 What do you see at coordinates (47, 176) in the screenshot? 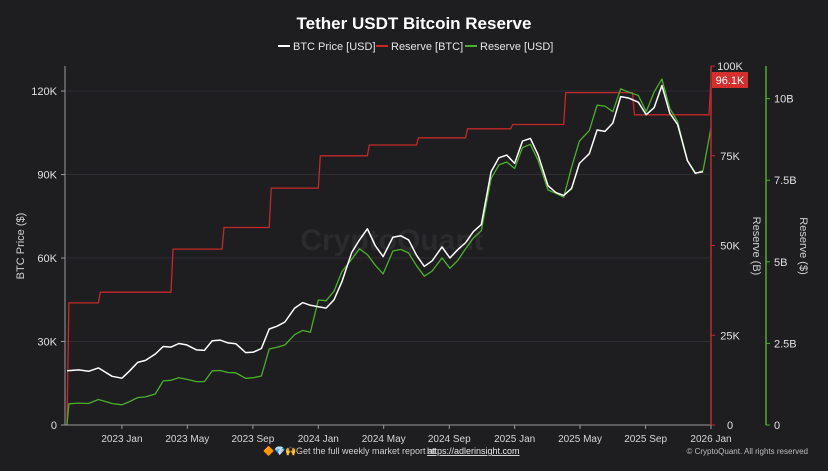
I see `y-tick-label-price: 90K` at bounding box center [47, 176].